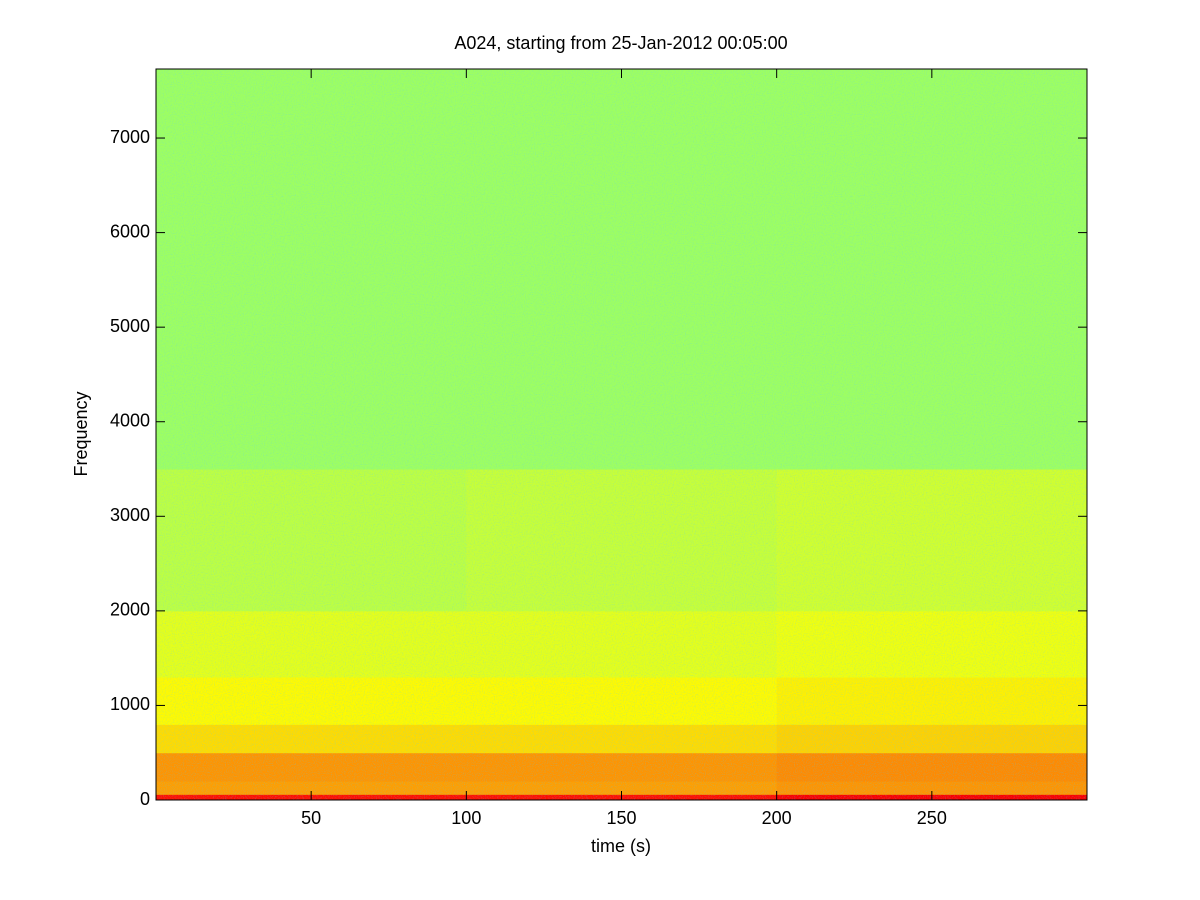  What do you see at coordinates (777, 818) in the screenshot?
I see `x-tick-label: 200` at bounding box center [777, 818].